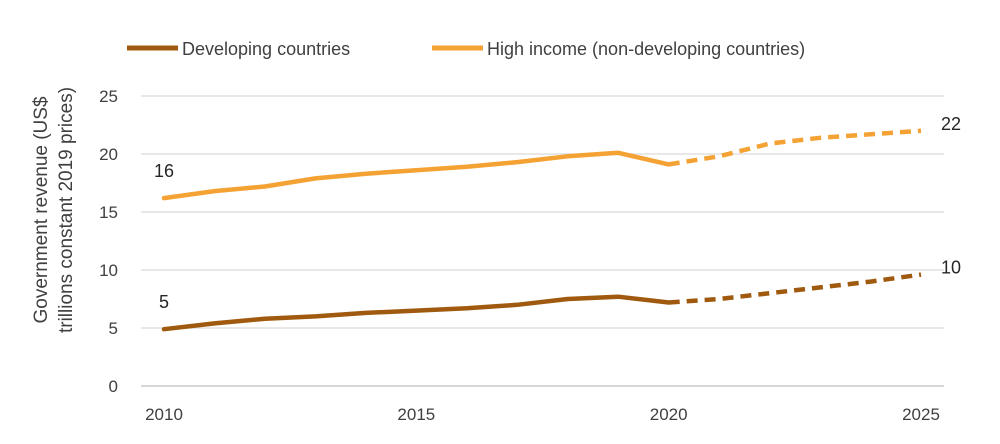 The height and width of the screenshot is (444, 1000). What do you see at coordinates (416, 414) in the screenshot?
I see `x-tick-label-2015: 2015` at bounding box center [416, 414].